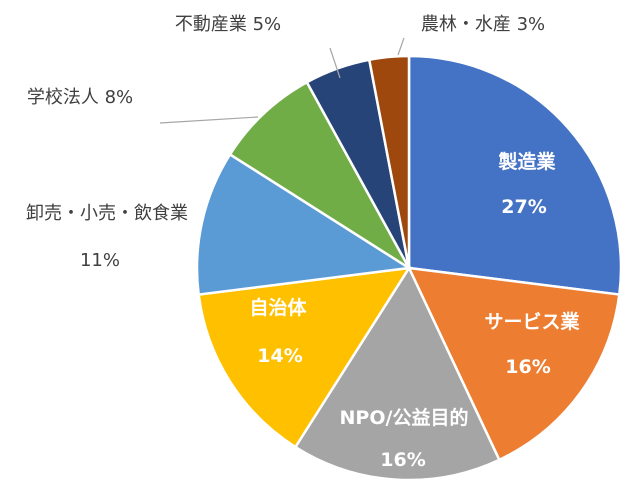 Image resolution: width=637 pixels, height=490 pixels. Describe the element at coordinates (483, 24) in the screenshot. I see `slice-data-label: 農林・水産 3%` at that location.